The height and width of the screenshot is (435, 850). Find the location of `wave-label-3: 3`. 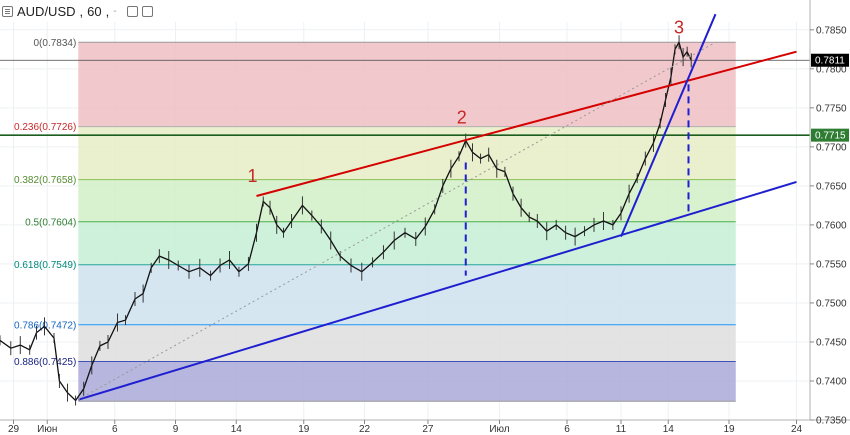

wave-label-3: 3 is located at coordinates (679, 28).